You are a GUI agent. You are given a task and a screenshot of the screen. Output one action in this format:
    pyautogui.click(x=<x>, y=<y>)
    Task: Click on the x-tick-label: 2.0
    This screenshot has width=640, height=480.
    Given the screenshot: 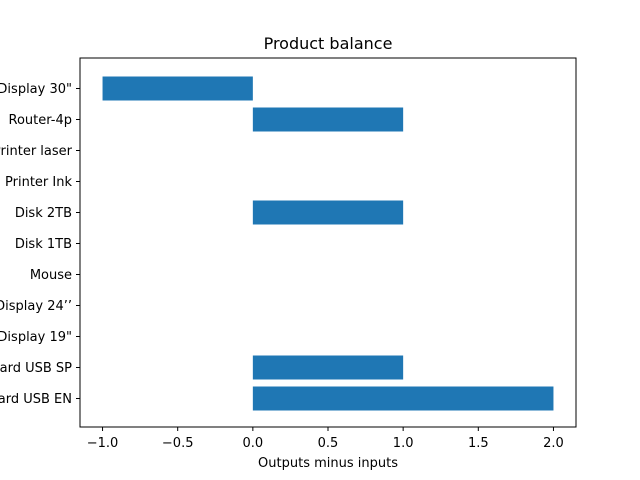 What is the action you would take?
    pyautogui.click(x=553, y=443)
    